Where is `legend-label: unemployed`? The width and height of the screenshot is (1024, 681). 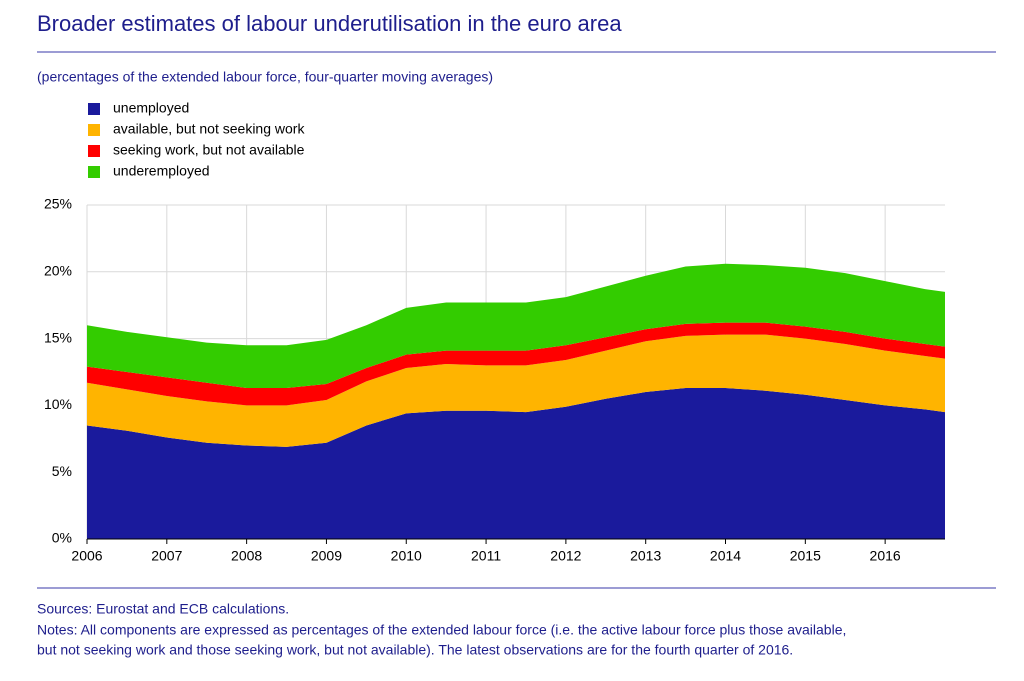 legend-label: unemployed is located at coordinates (151, 108).